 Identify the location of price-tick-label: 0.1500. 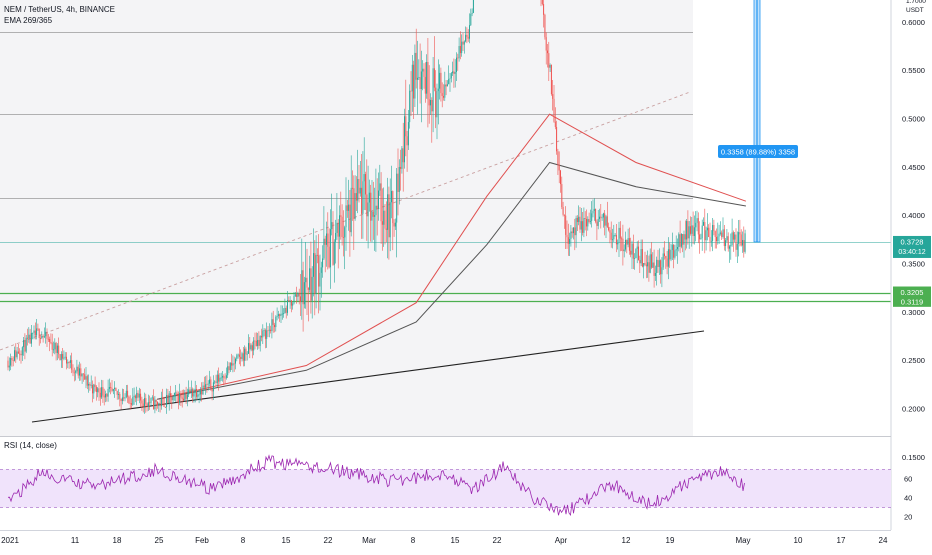
(913, 457).